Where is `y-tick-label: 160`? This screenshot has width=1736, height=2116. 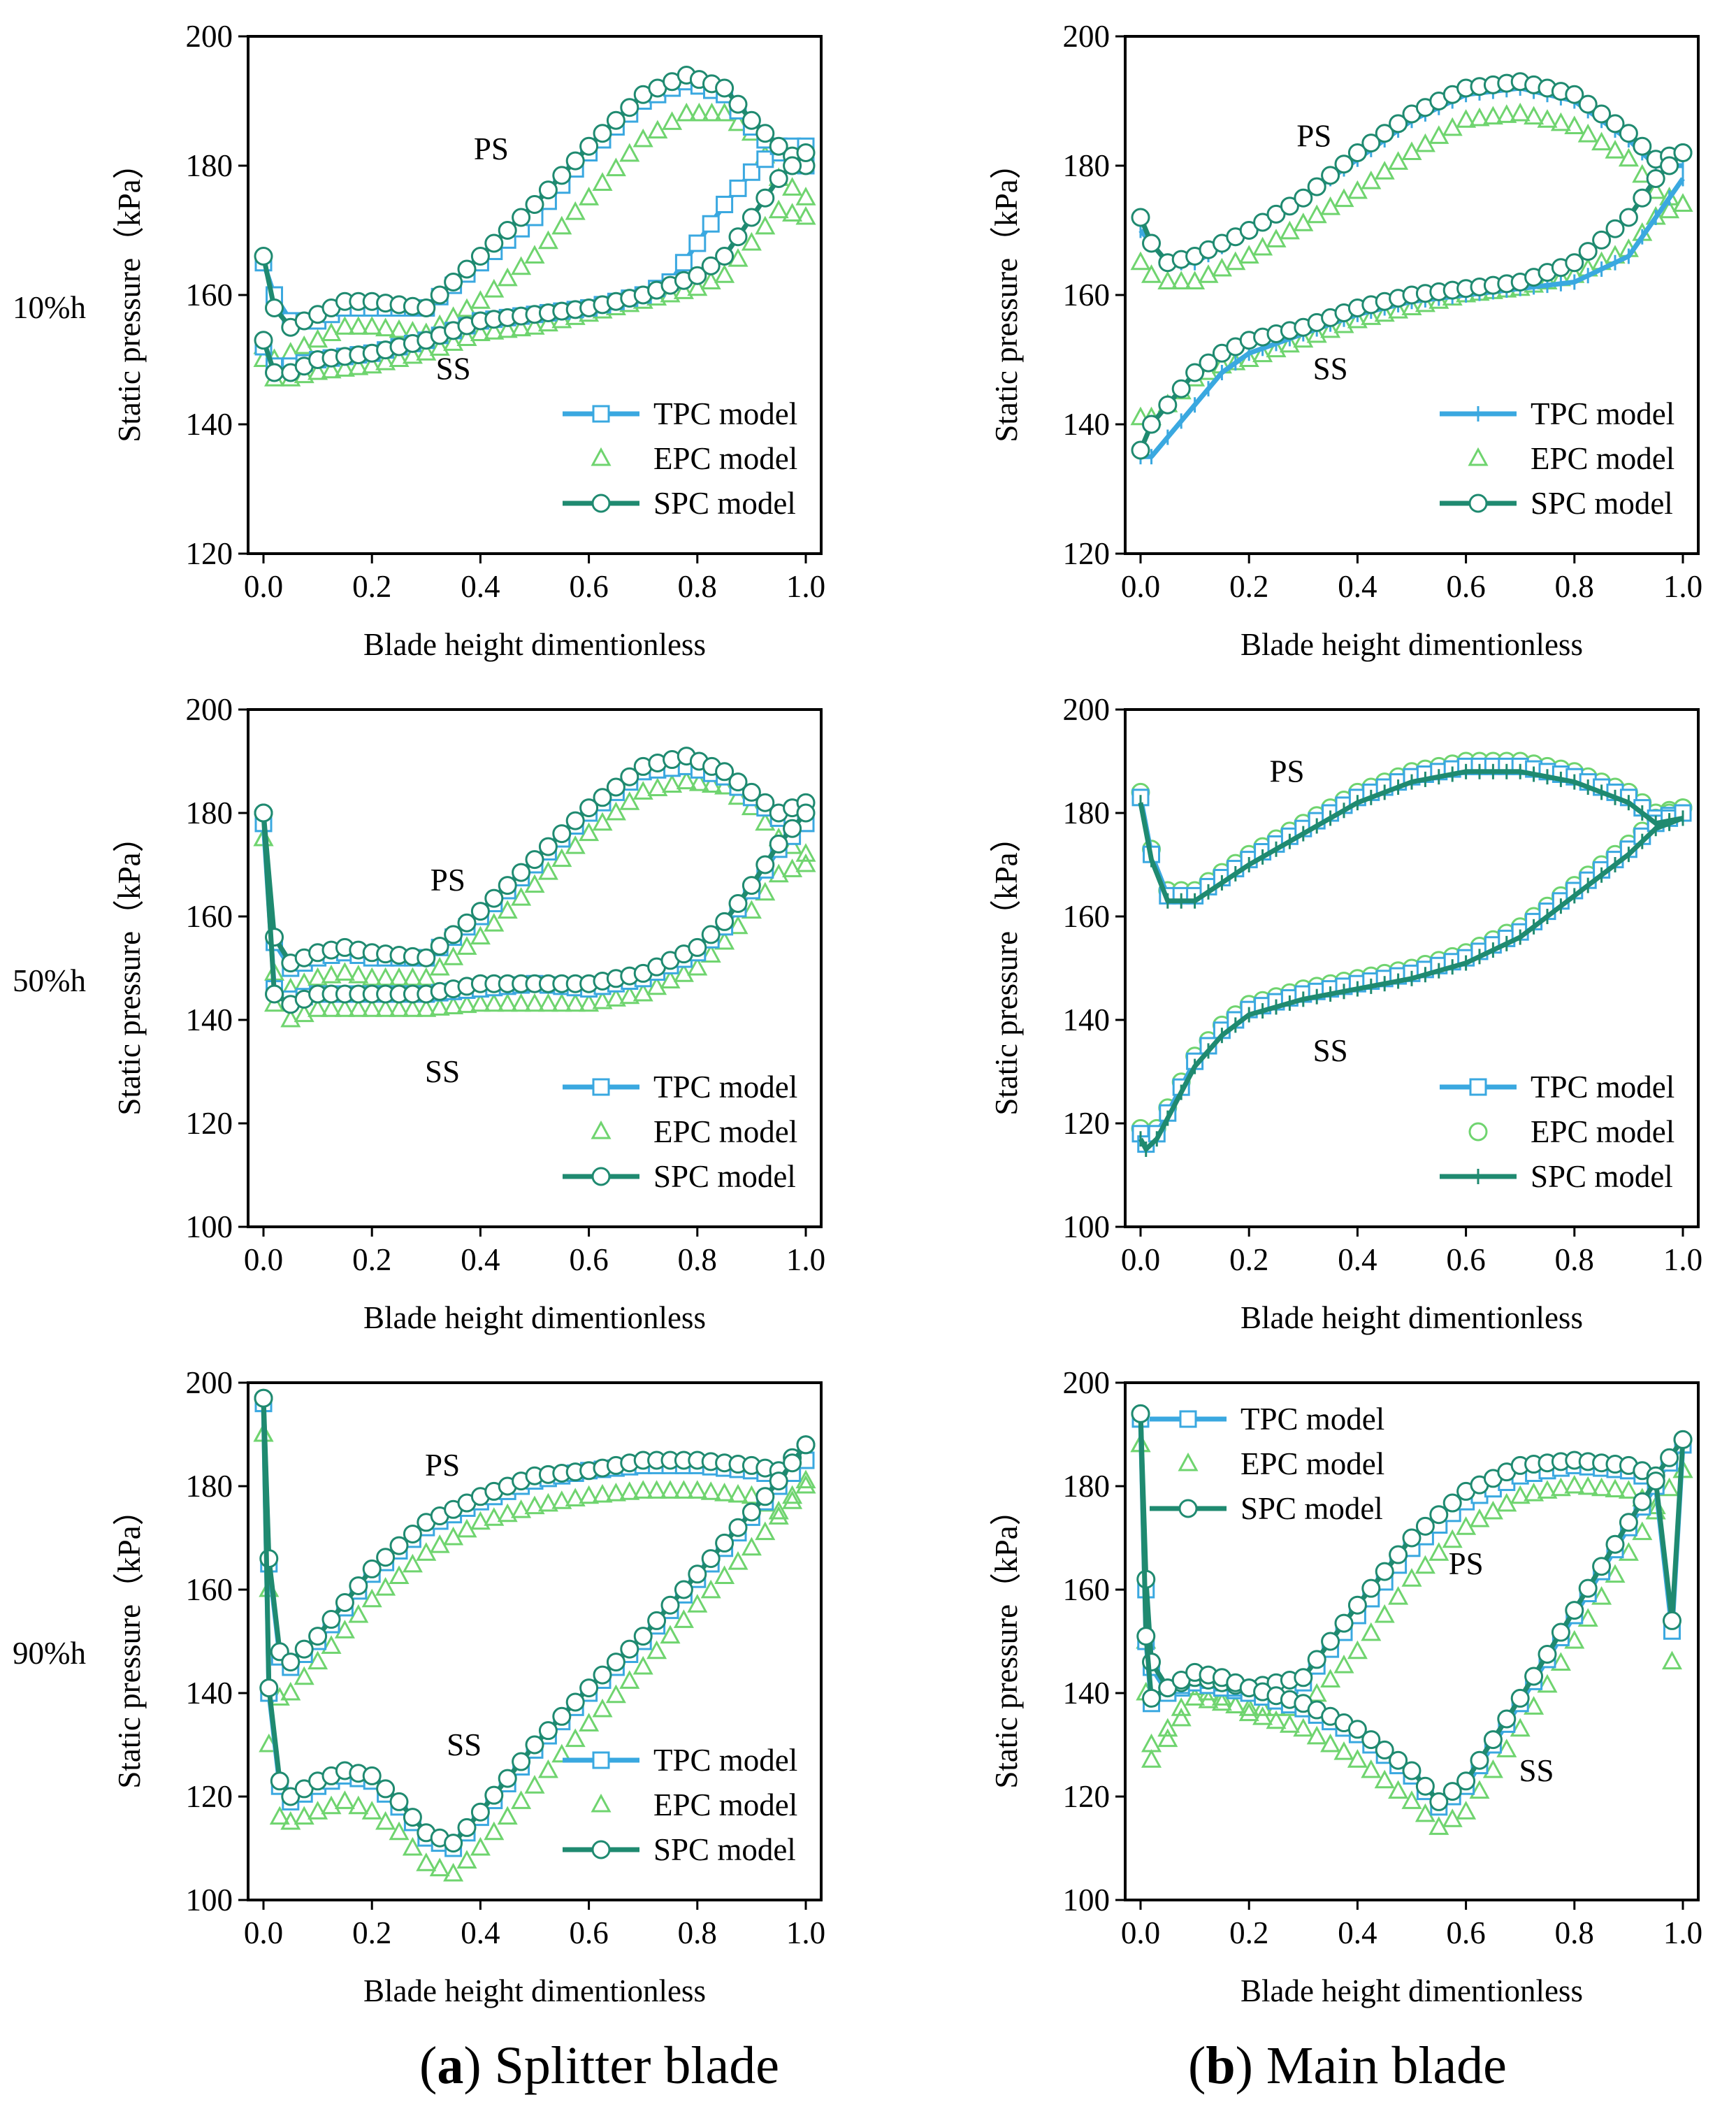
y-tick-label: 160 is located at coordinates (1087, 917).